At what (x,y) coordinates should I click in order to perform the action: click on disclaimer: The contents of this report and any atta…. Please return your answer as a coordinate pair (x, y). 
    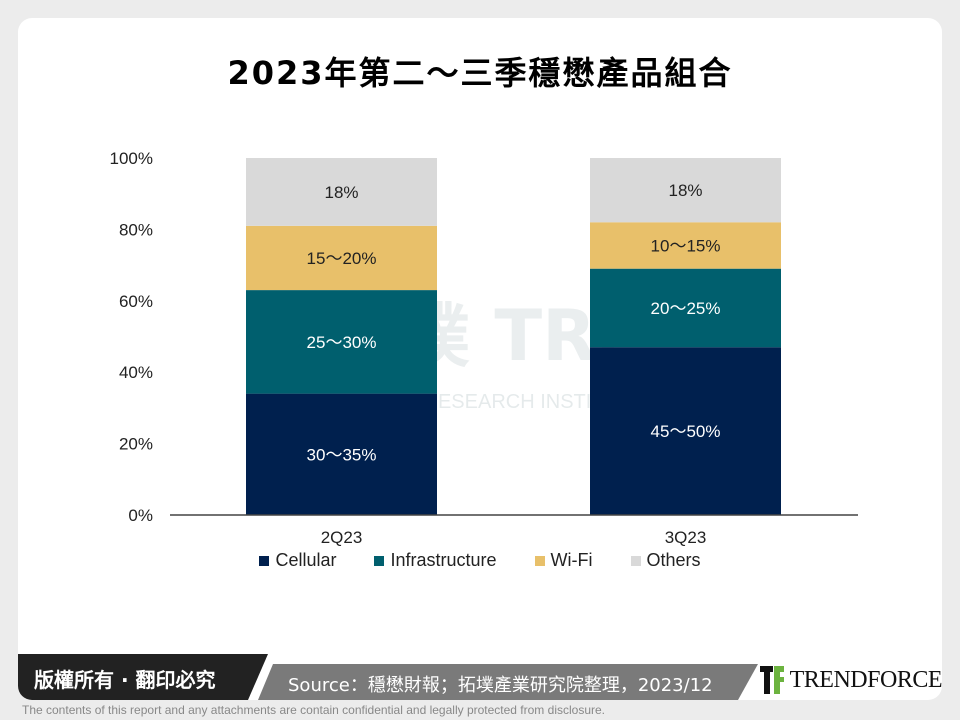
    Looking at the image, I should click on (313, 710).